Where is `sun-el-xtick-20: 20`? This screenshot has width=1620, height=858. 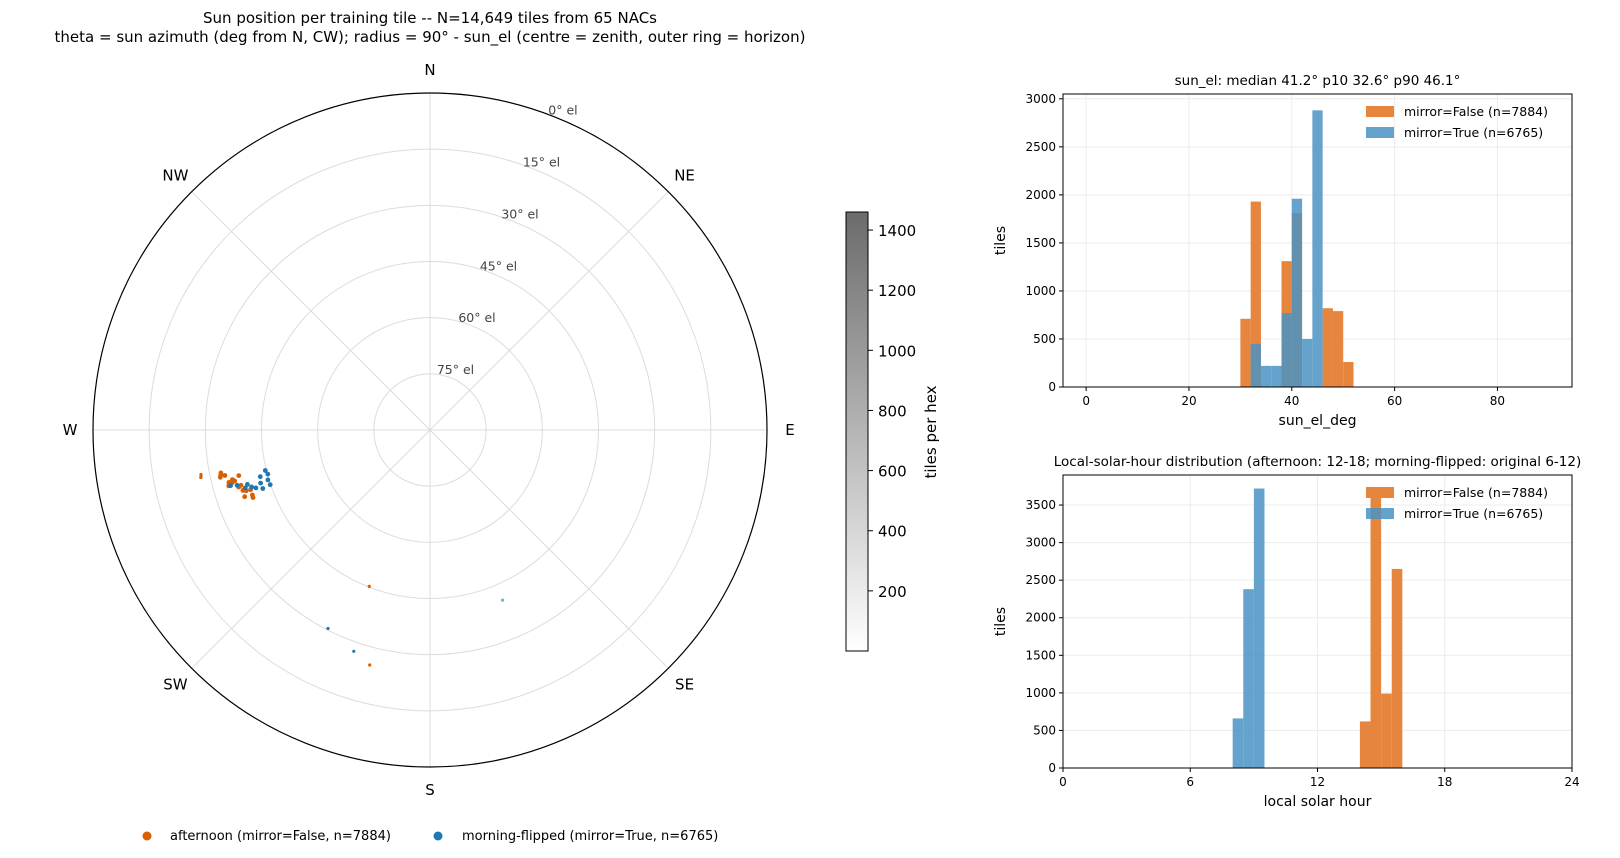
sun-el-xtick-20: 20 is located at coordinates (1188, 401).